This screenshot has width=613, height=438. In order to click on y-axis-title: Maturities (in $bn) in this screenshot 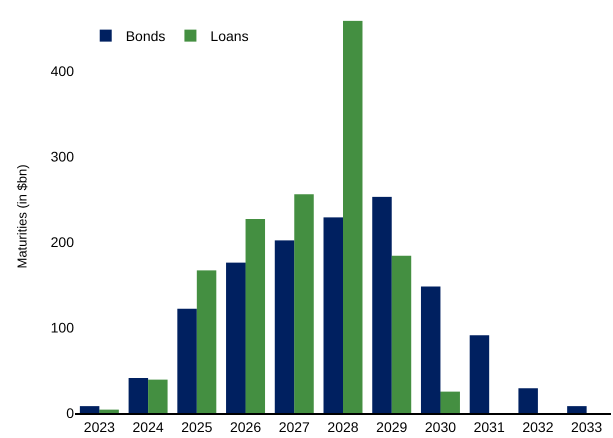, I will do `click(22, 216)`.